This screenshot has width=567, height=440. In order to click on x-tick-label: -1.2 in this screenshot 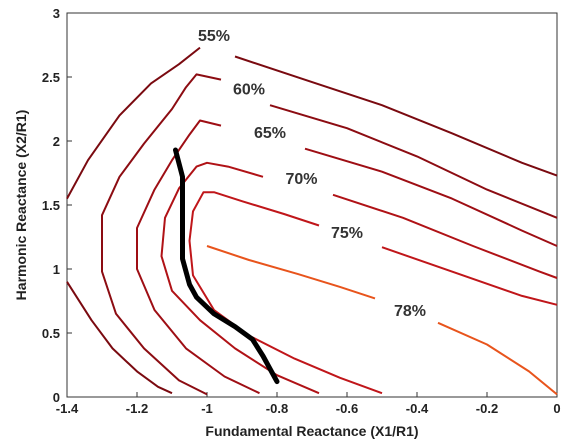, I will do `click(137, 408)`.